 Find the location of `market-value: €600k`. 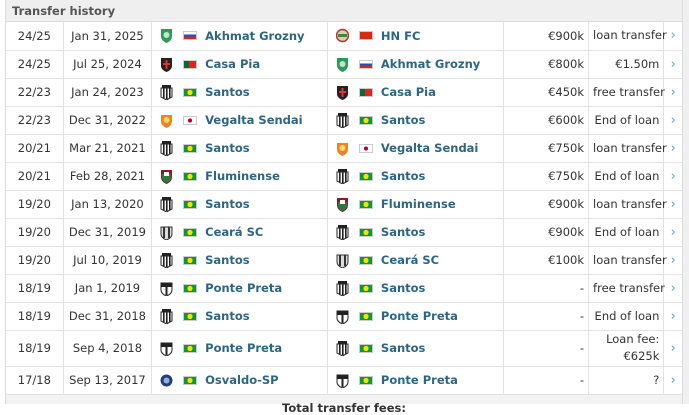

market-value: €600k is located at coordinates (546, 120).